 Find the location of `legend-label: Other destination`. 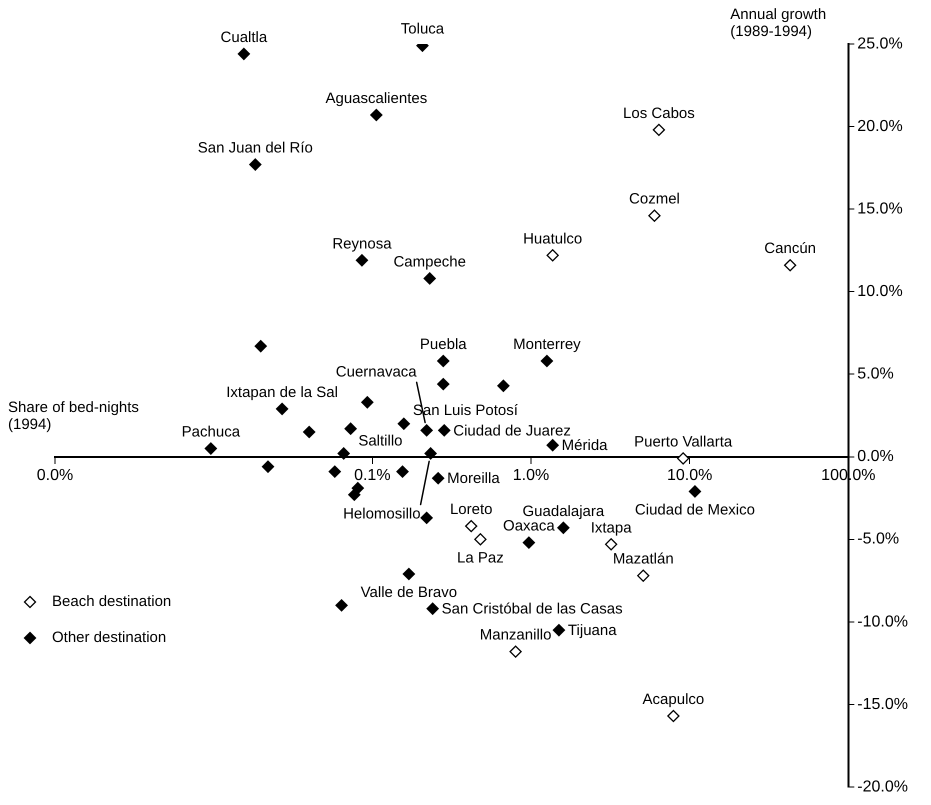

legend-label: Other destination is located at coordinates (109, 637).